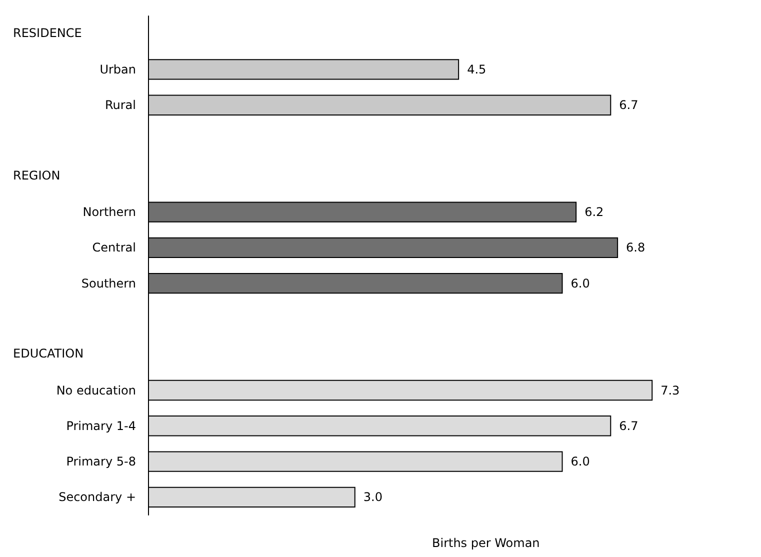 This screenshot has width=761, height=557. What do you see at coordinates (670, 390) in the screenshot?
I see `data-label: 7.3` at bounding box center [670, 390].